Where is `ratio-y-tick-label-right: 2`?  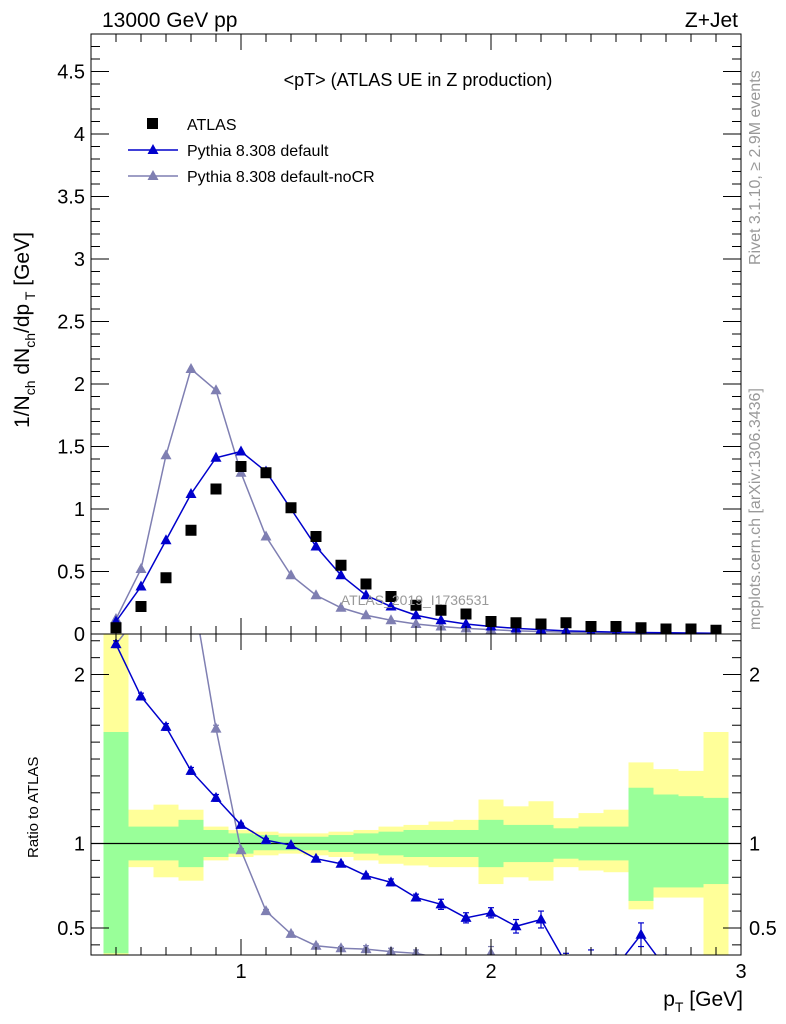 ratio-y-tick-label-right: 2 is located at coordinates (754, 676).